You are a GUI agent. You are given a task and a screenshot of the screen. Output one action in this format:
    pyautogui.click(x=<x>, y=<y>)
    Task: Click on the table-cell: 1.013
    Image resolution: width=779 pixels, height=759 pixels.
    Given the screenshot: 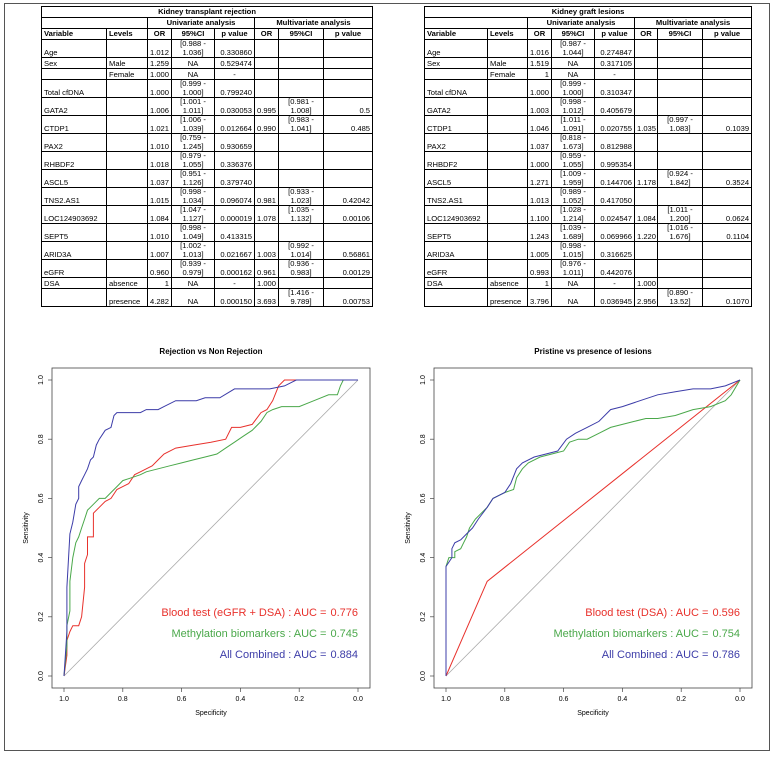 What is the action you would take?
    pyautogui.click(x=539, y=196)
    